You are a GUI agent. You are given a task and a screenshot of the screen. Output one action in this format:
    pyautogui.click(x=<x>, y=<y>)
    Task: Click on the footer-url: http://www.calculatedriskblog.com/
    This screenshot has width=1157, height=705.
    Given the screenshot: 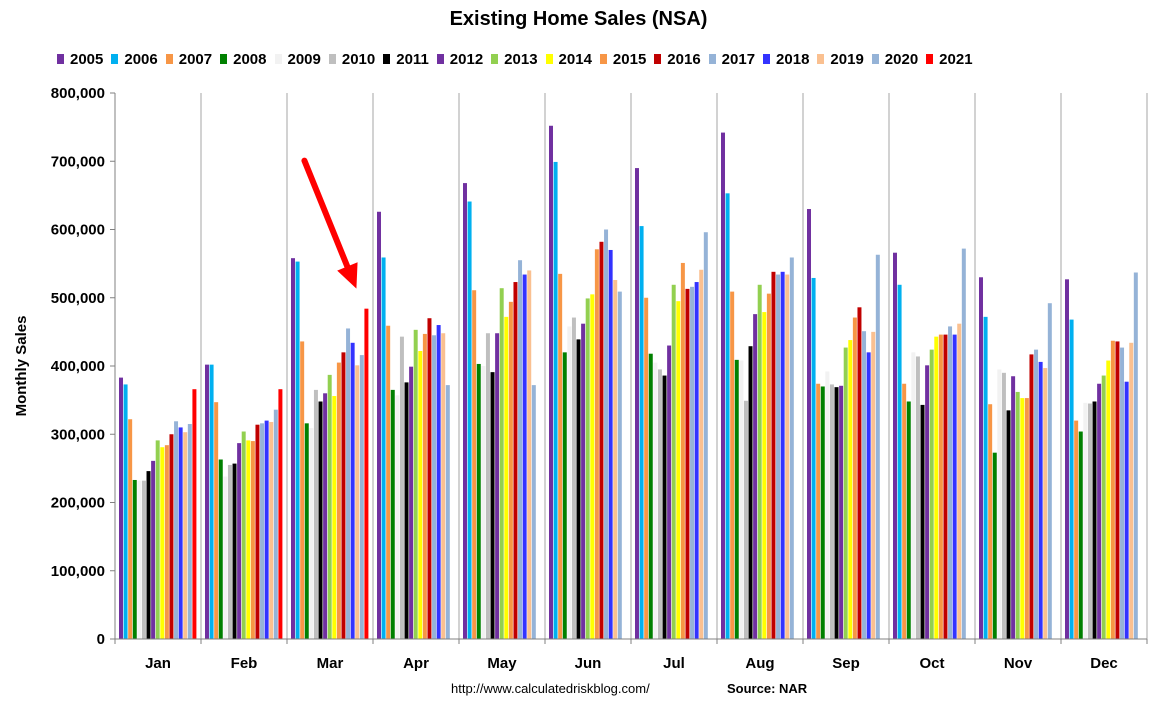 What is the action you would take?
    pyautogui.click(x=550, y=688)
    